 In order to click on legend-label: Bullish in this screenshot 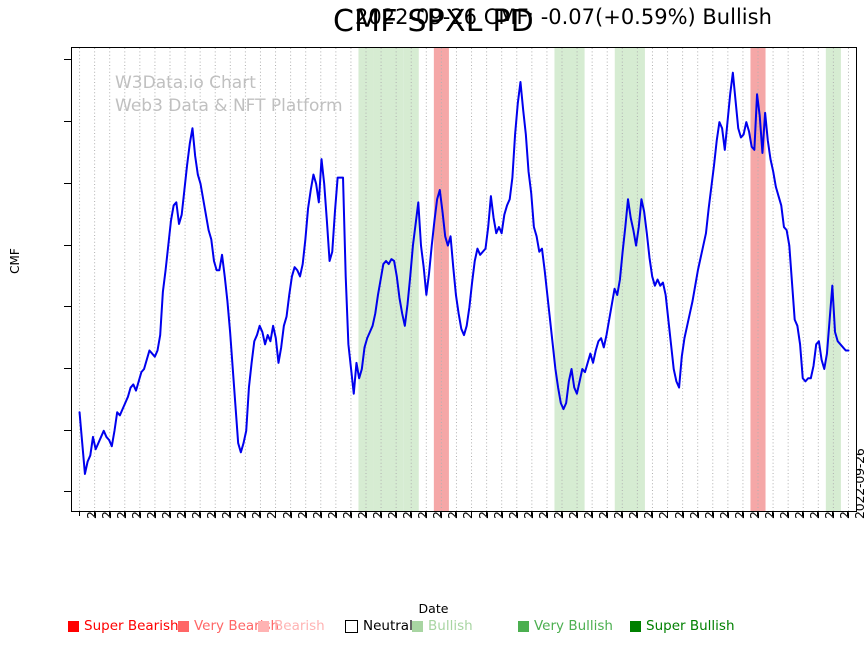, I will do `click(450, 626)`.